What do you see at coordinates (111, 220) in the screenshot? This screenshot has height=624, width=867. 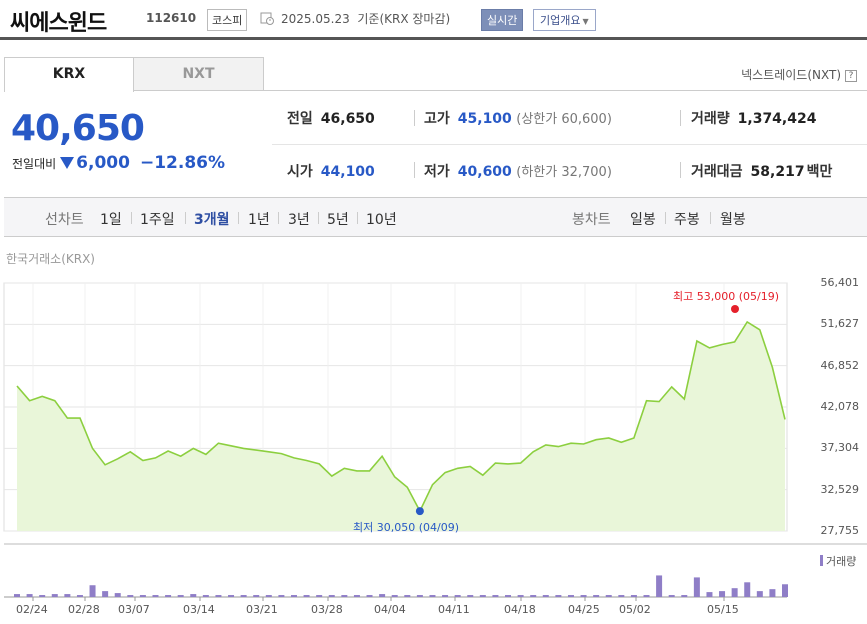 I see `period-1d: 1일` at bounding box center [111, 220].